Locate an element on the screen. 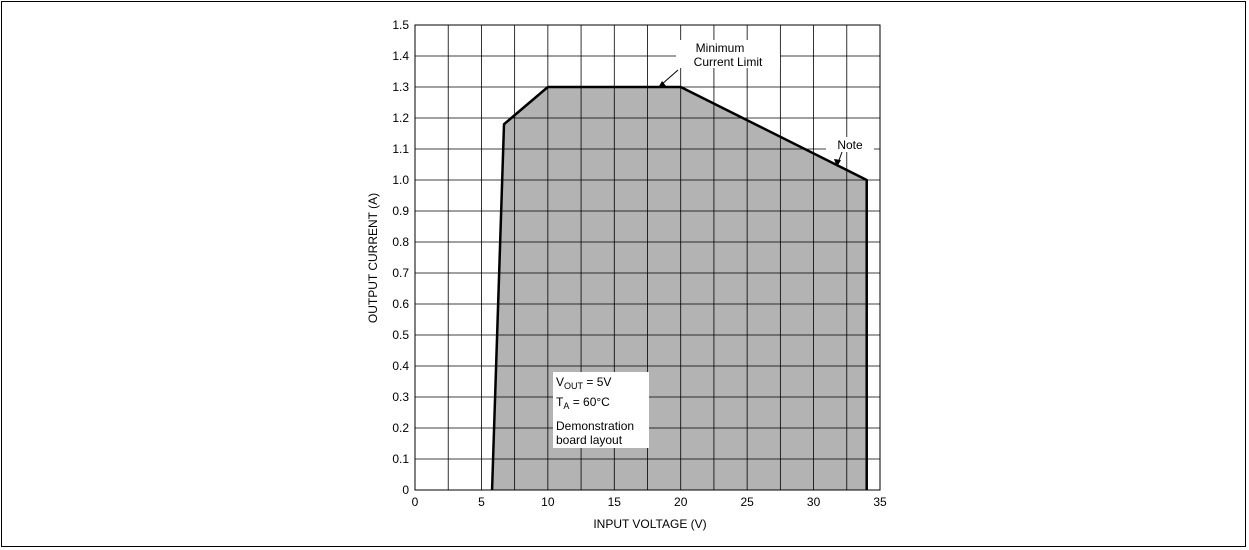 This screenshot has height=550, width=1249. condition-line3: Demonstration is located at coordinates (595, 426).